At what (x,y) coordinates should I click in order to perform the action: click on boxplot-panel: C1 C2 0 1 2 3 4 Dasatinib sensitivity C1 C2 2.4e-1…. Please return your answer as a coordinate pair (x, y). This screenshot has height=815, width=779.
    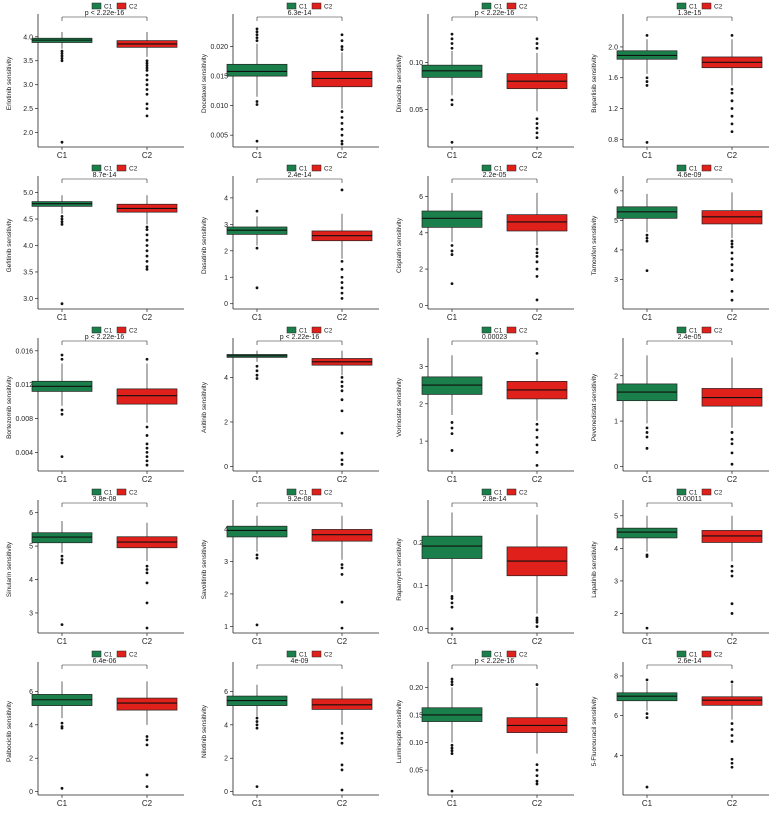
    Looking at the image, I should click on (290, 243).